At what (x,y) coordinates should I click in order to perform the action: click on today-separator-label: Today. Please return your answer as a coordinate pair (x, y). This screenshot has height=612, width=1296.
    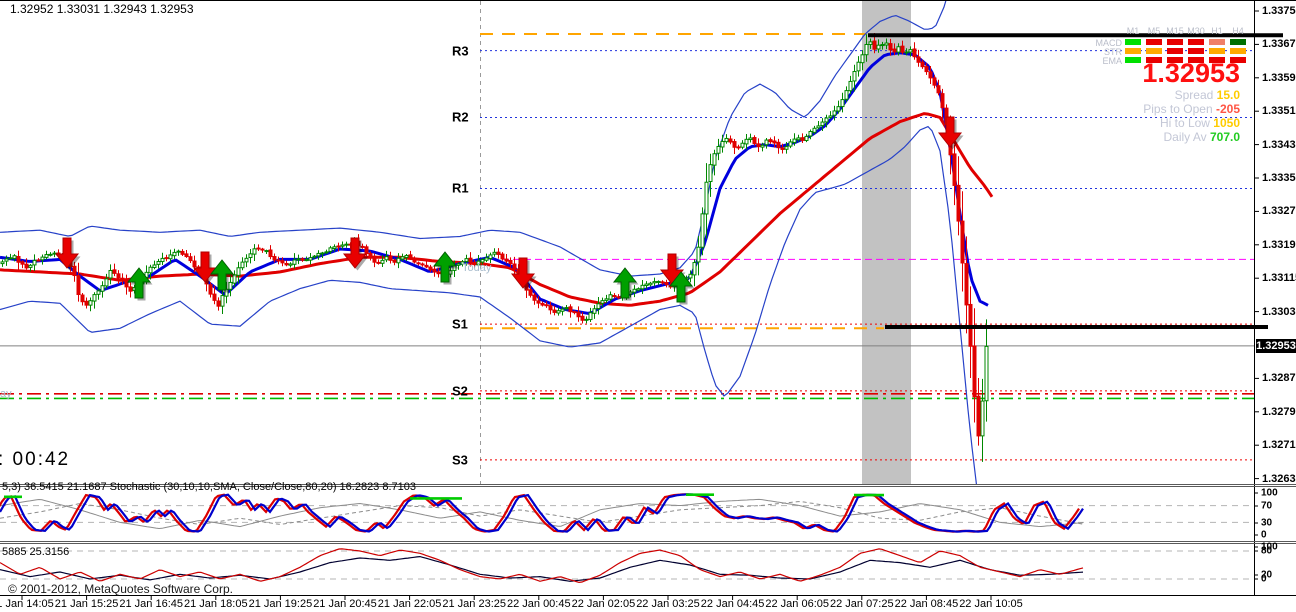
    Looking at the image, I should click on (477, 268).